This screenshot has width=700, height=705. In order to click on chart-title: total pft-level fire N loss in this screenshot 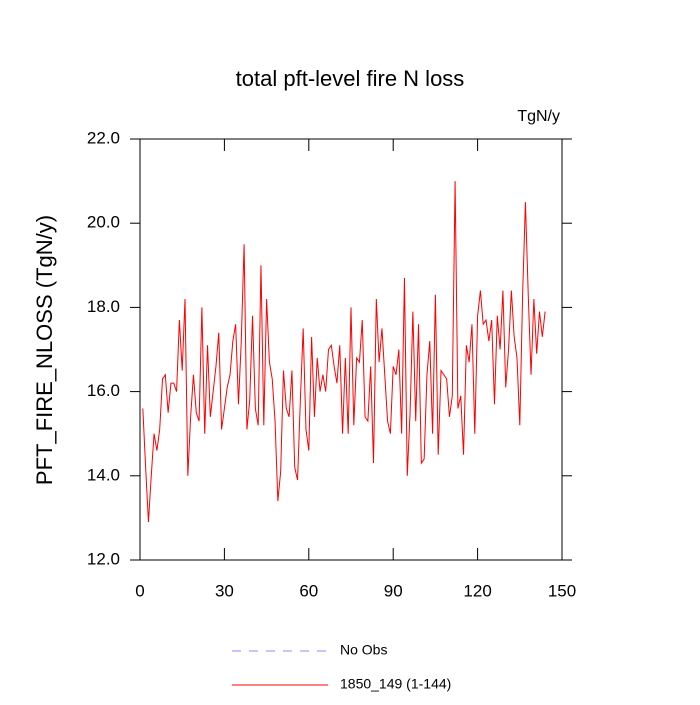, I will do `click(350, 78)`.